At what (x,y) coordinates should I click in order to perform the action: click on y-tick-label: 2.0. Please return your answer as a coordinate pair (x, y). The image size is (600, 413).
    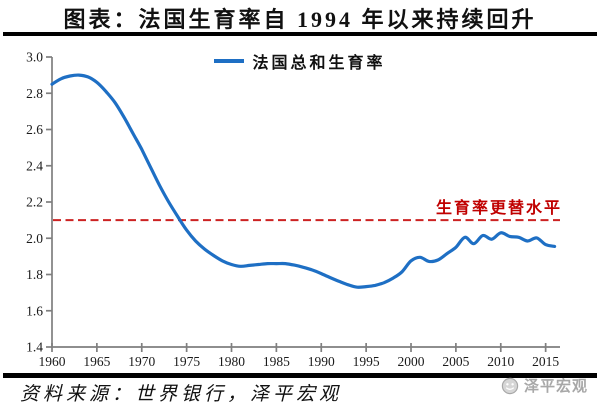
    Looking at the image, I should click on (34, 238).